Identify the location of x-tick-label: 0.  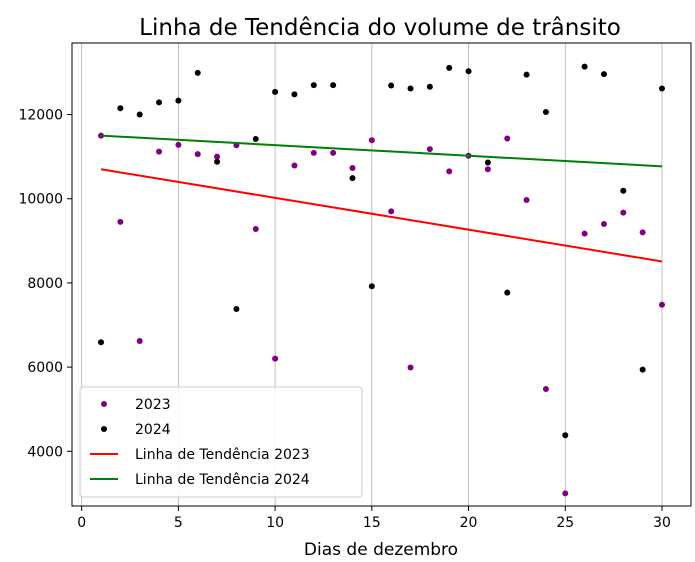
(81, 523).